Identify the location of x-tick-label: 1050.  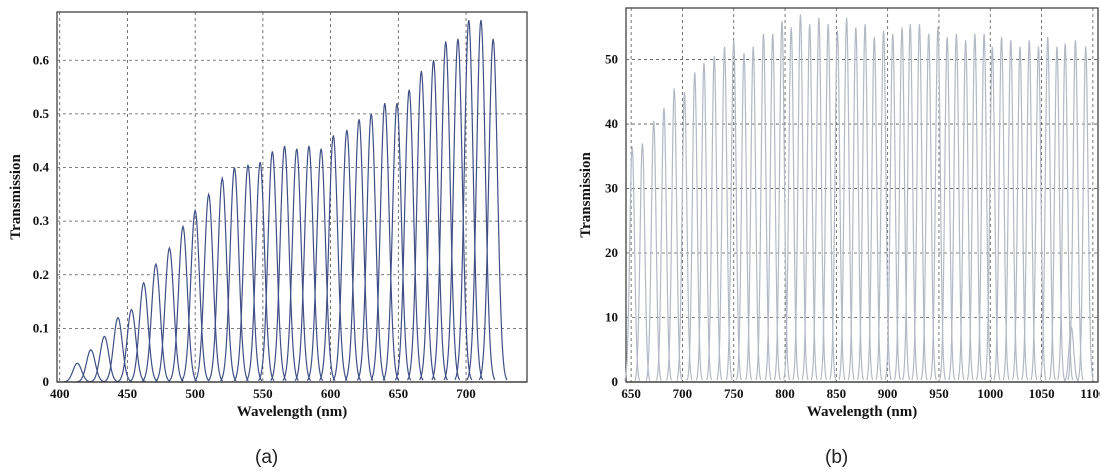
(1042, 393).